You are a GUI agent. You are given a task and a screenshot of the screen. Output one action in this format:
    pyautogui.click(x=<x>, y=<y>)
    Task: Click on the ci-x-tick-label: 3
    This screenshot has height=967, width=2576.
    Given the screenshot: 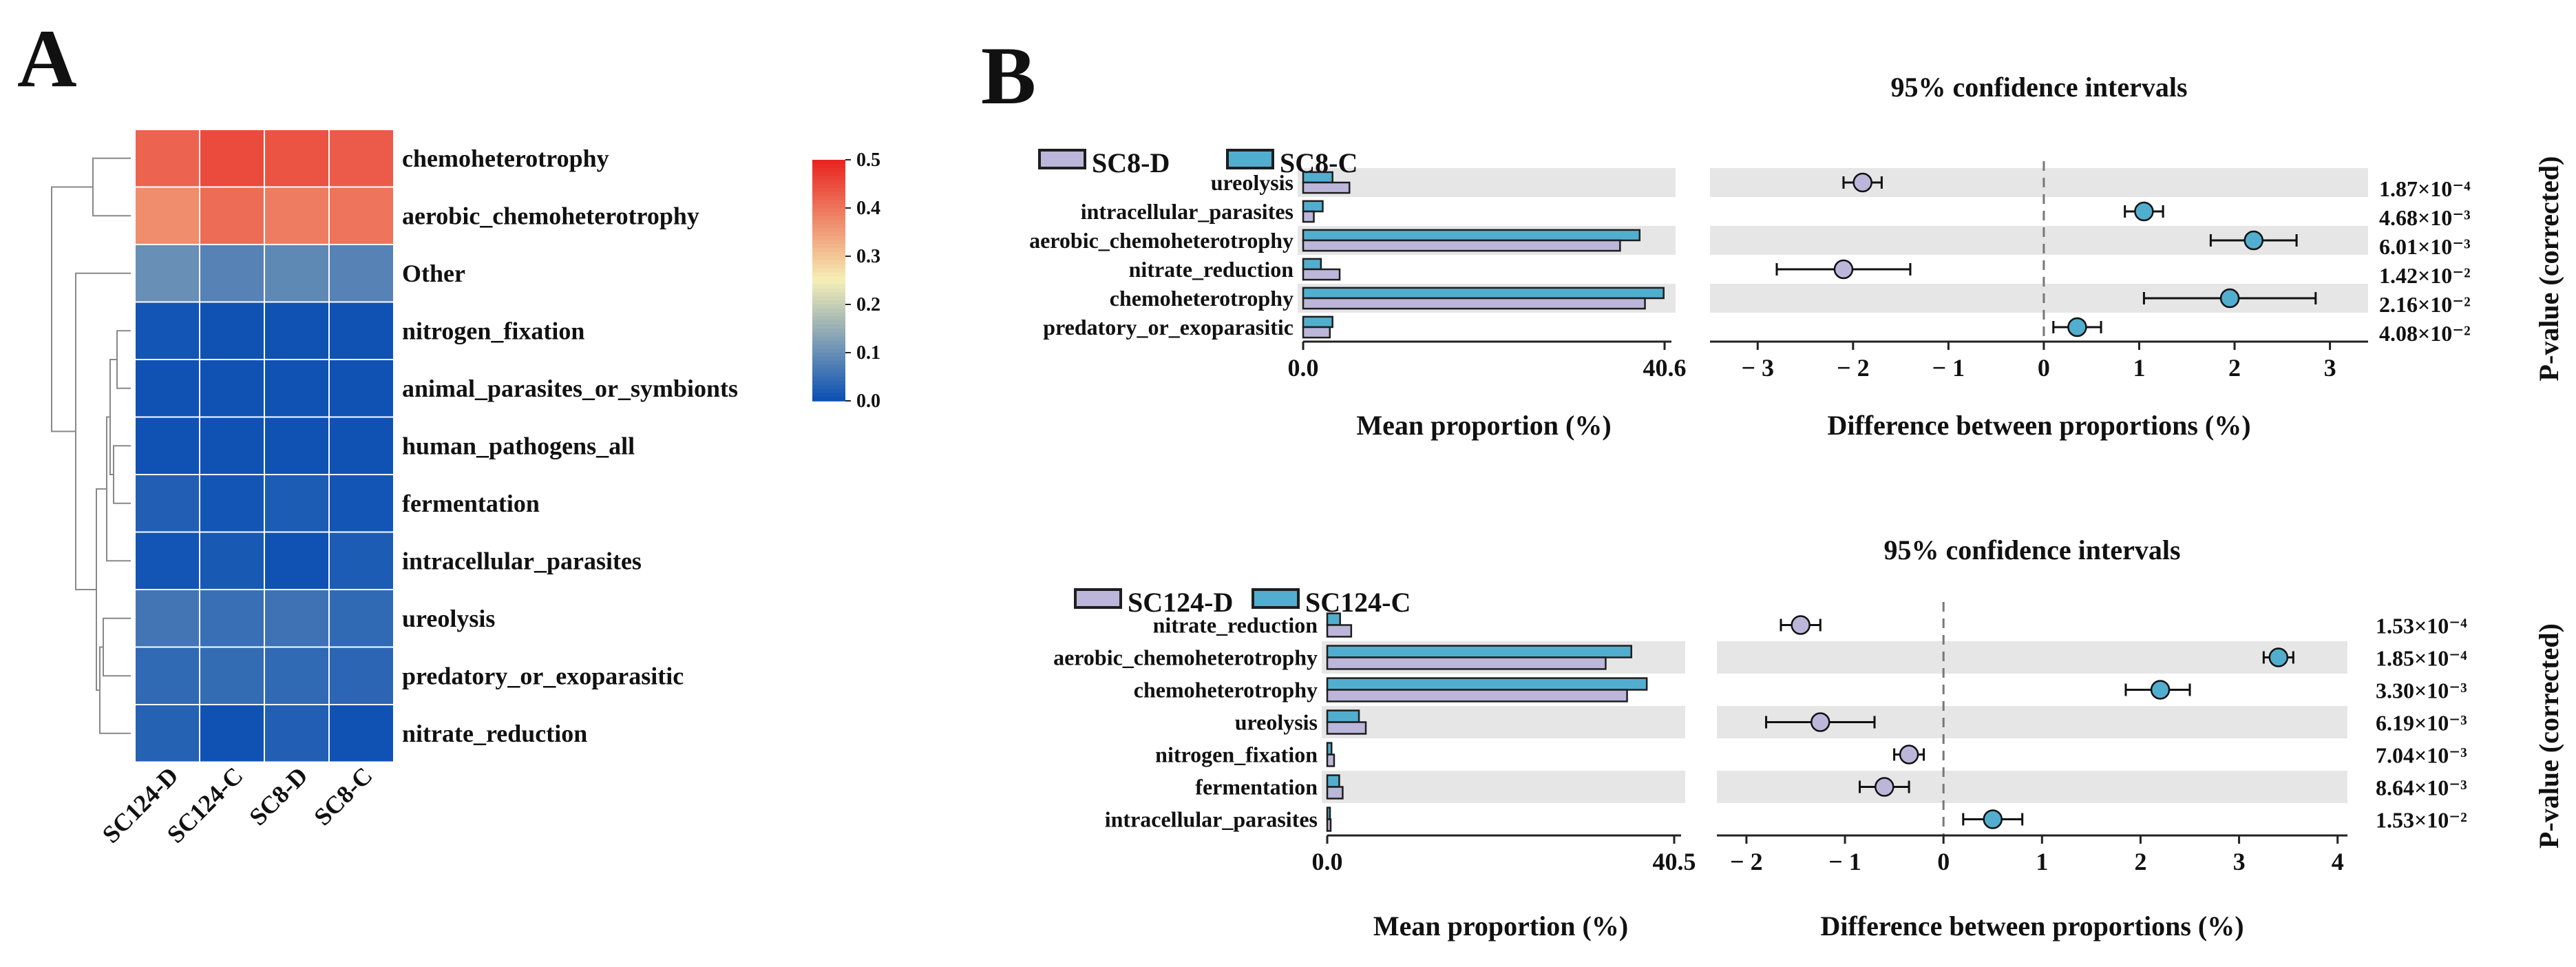 What is the action you would take?
    pyautogui.click(x=2240, y=861)
    